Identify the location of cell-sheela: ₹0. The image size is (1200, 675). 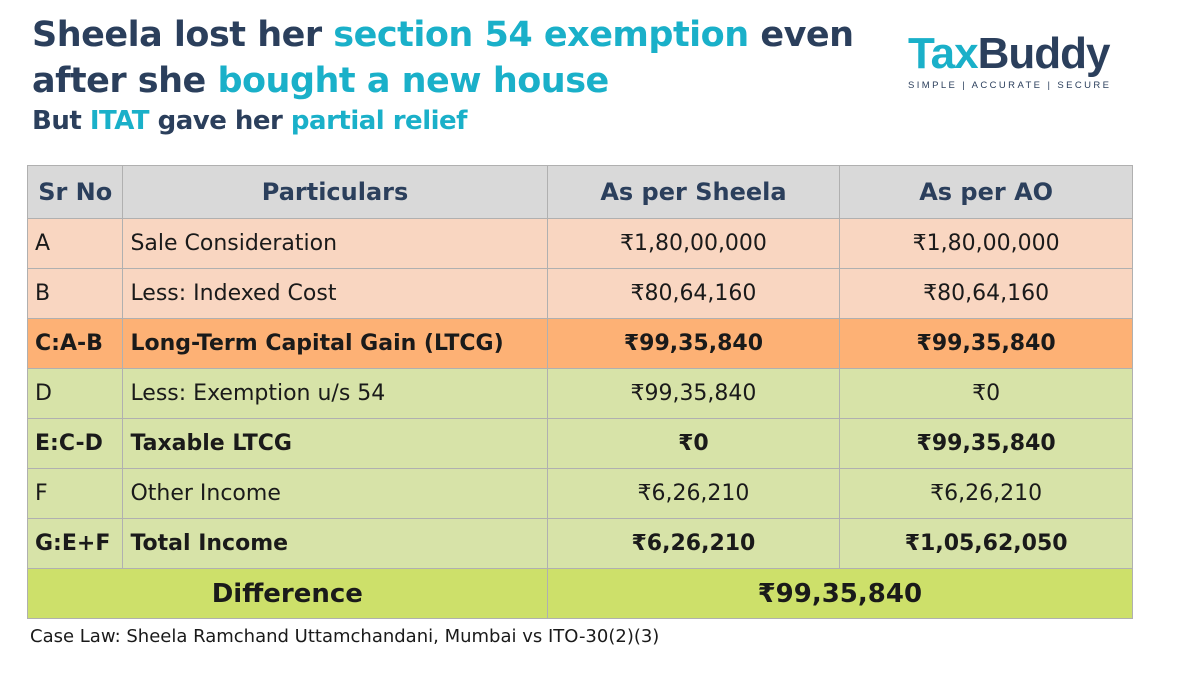
(693, 443).